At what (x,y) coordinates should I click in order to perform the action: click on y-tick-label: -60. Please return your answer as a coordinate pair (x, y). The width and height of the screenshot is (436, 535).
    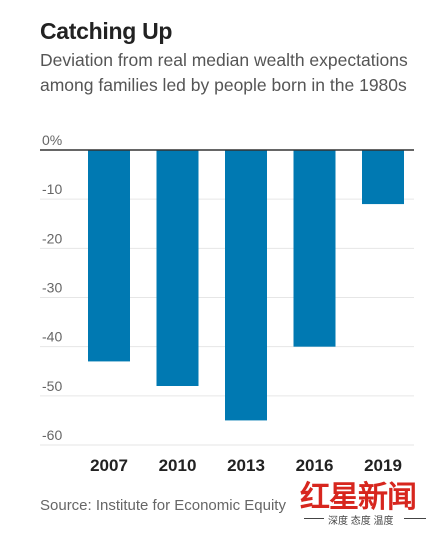
    Looking at the image, I should click on (52, 435).